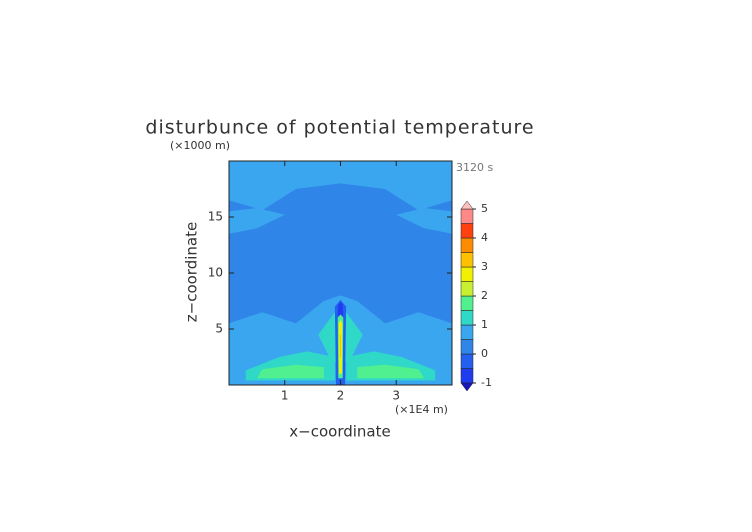 The image size is (752, 532). I want to click on chart-title: disturbunce of potential temperature, so click(339, 128).